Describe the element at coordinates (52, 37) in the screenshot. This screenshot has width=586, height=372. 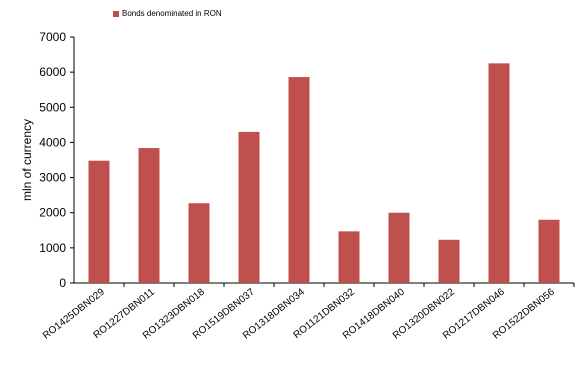
I see `y-tick-label: 7000` at that location.